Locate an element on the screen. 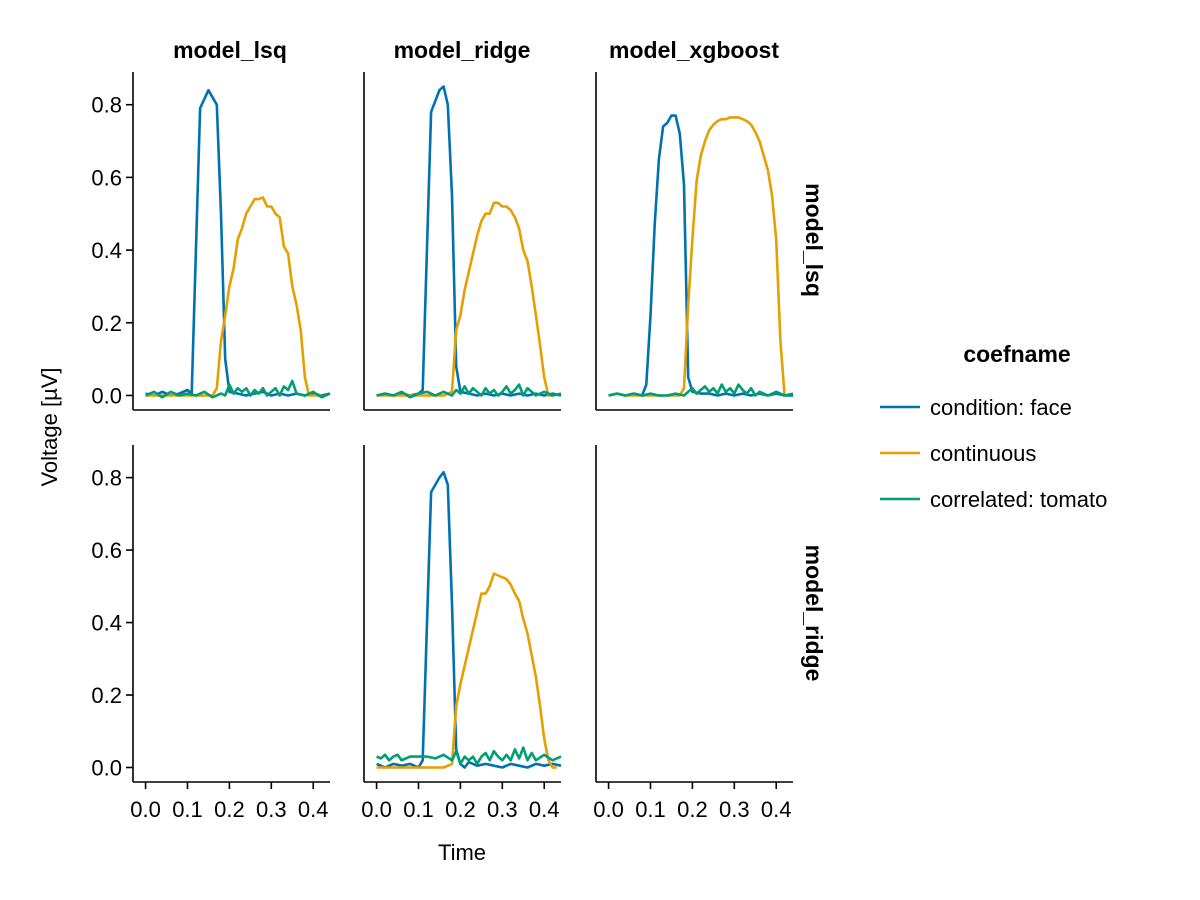 The width and height of the screenshot is (1200, 900). panel-r1-c2 is located at coordinates (462, 241).